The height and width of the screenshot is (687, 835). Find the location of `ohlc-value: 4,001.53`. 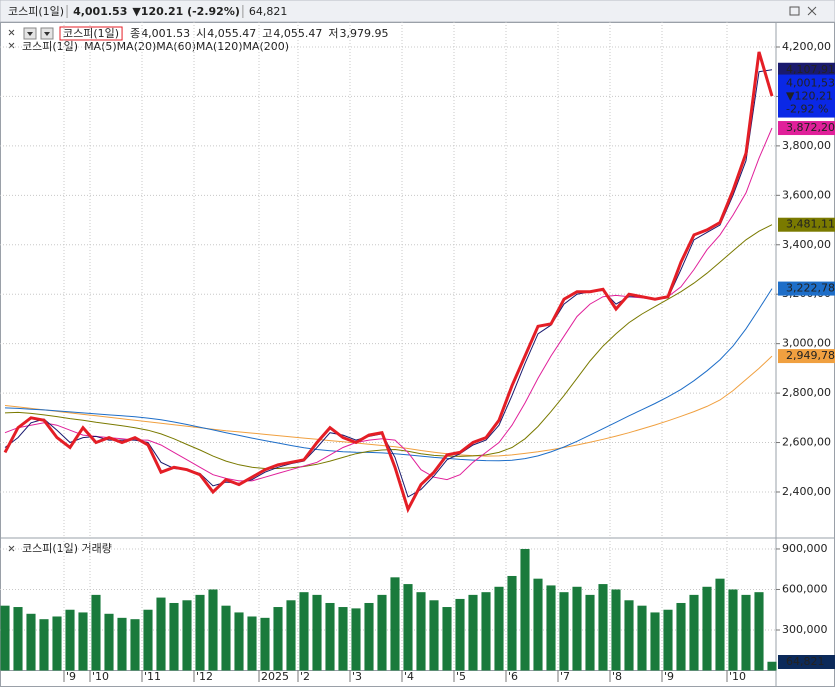

ohlc-value: 4,001.53 is located at coordinates (165, 33).